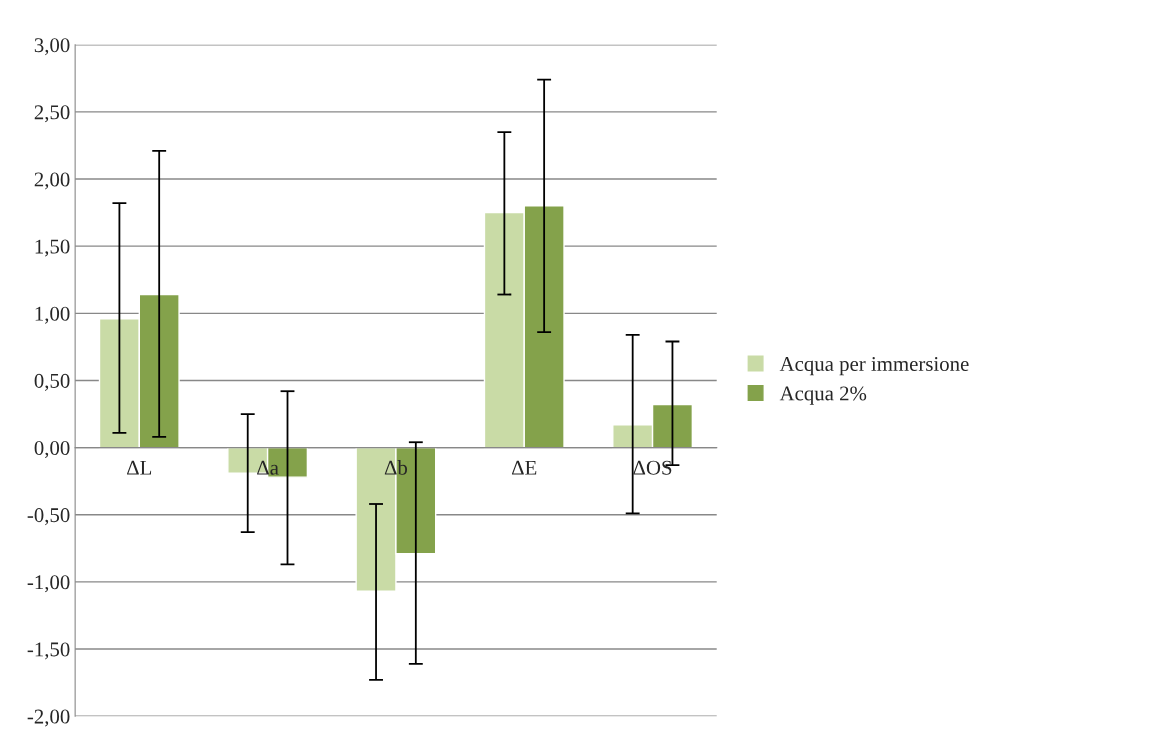 Image resolution: width=1156 pixels, height=746 pixels. Describe the element at coordinates (823, 395) in the screenshot. I see `legend-label: Acqua 2%` at that location.